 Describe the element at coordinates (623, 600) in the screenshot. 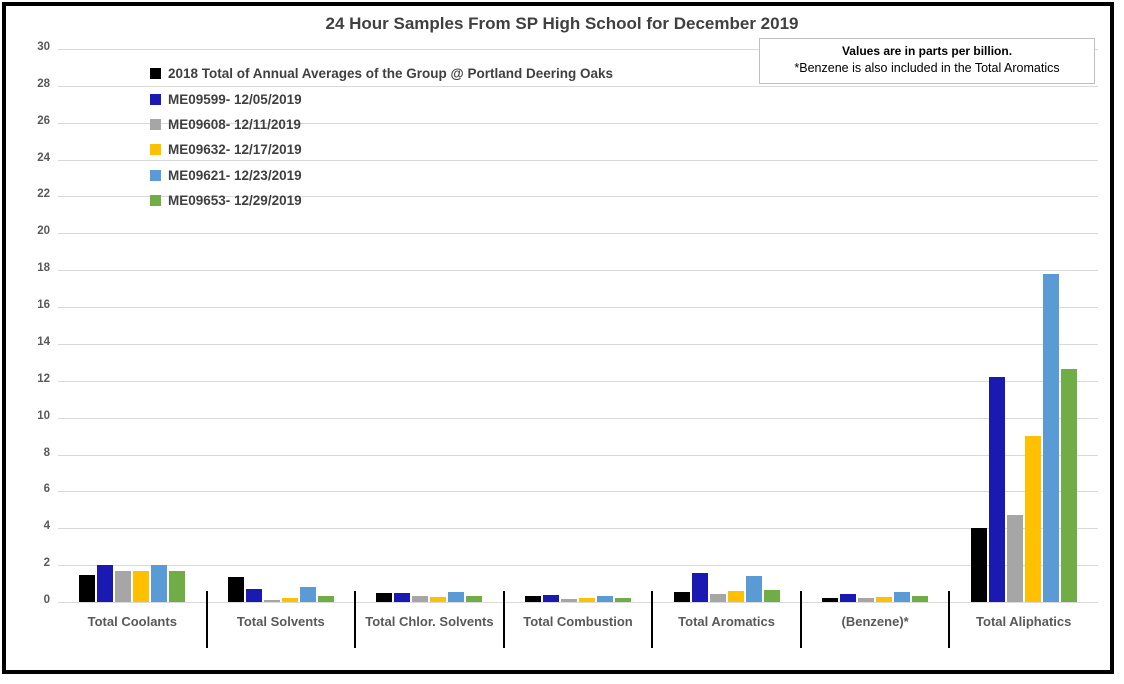

I see `bar-series6-total-combustion` at that location.